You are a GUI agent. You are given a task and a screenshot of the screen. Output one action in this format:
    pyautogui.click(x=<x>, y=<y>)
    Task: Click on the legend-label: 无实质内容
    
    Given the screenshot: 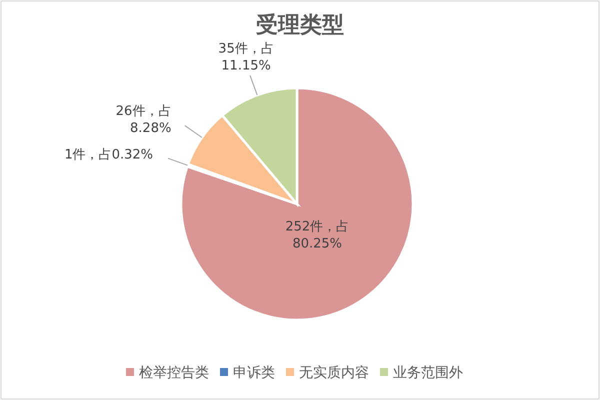 What is the action you would take?
    pyautogui.click(x=334, y=373)
    